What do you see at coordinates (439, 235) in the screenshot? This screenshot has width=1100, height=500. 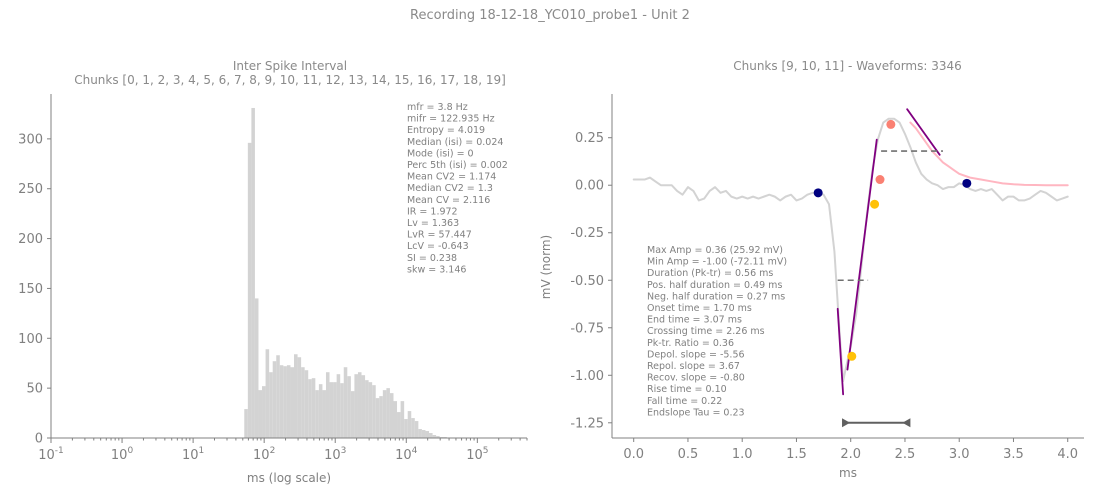 I see `isi-stats-line: LvR = 57.447` at bounding box center [439, 235].